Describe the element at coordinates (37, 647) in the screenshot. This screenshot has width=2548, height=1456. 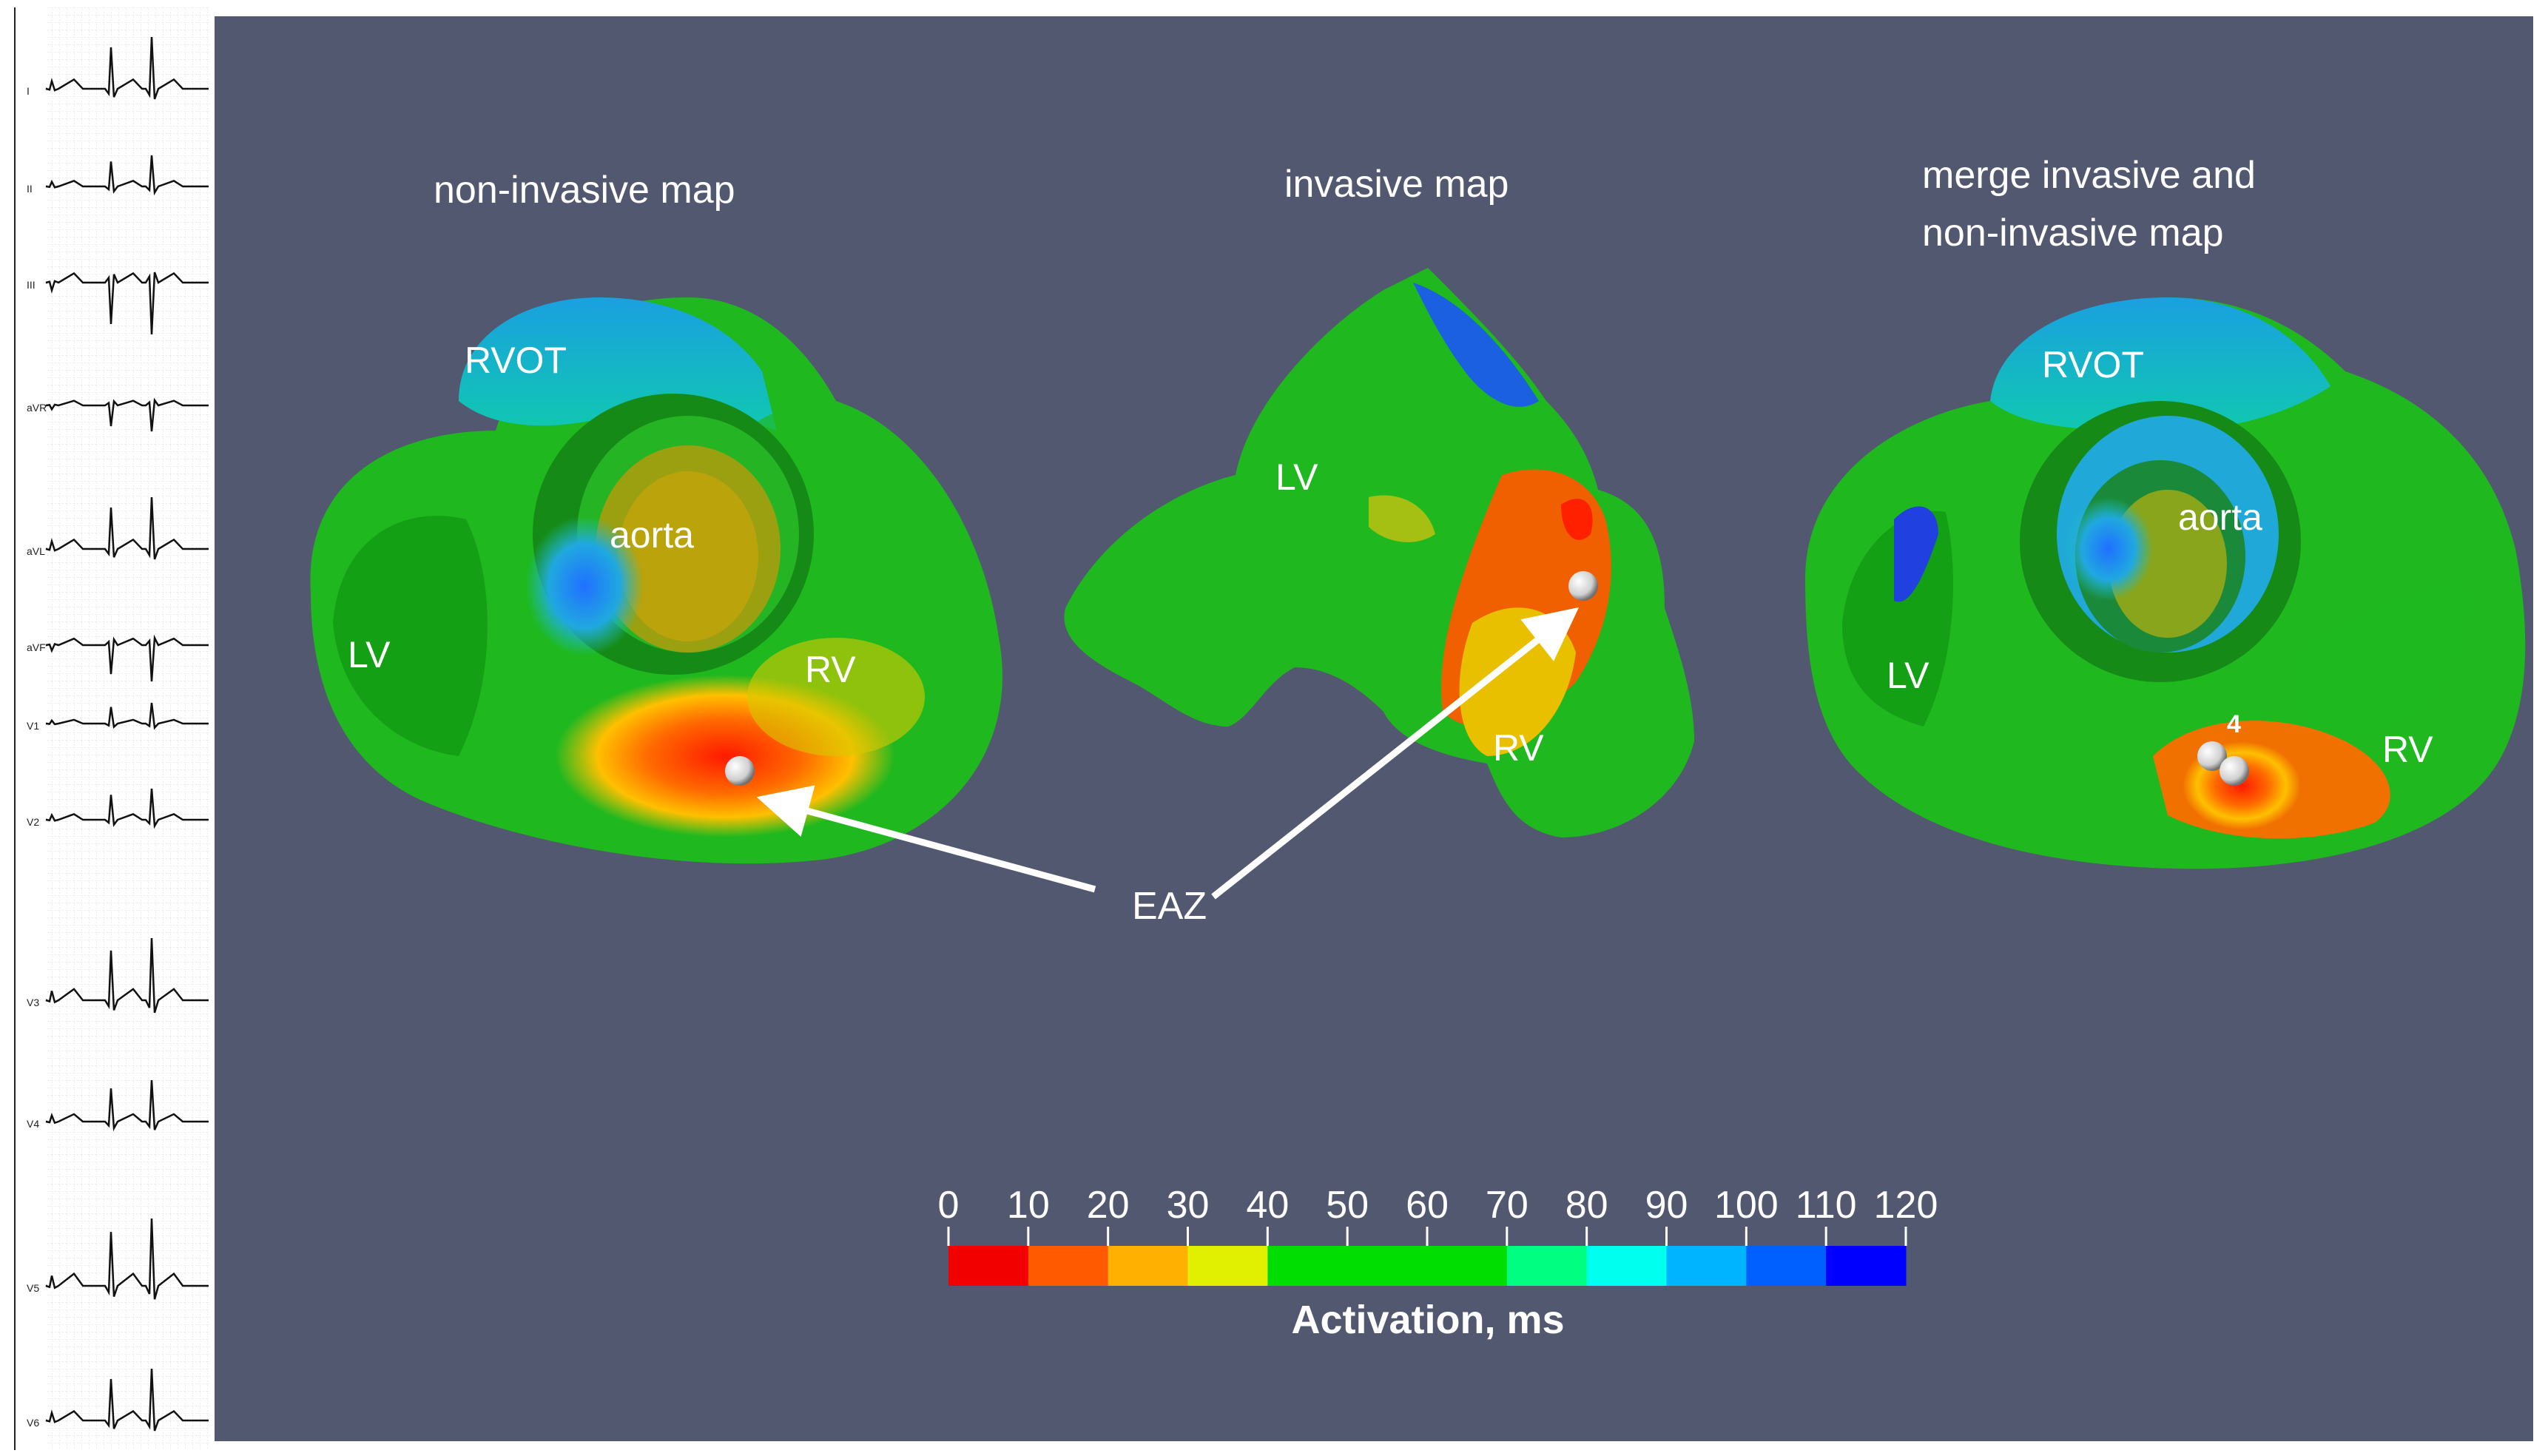
I see `ecg-lead-label: aVF` at that location.